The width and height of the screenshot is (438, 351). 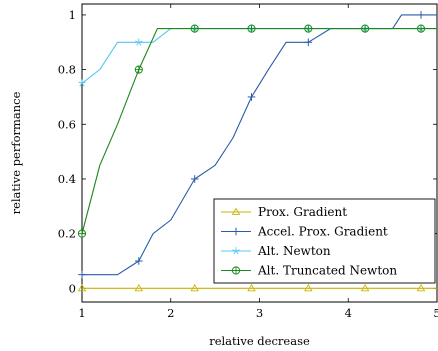 What do you see at coordinates (259, 341) in the screenshot?
I see `x-axis-label: relative decrease` at bounding box center [259, 341].